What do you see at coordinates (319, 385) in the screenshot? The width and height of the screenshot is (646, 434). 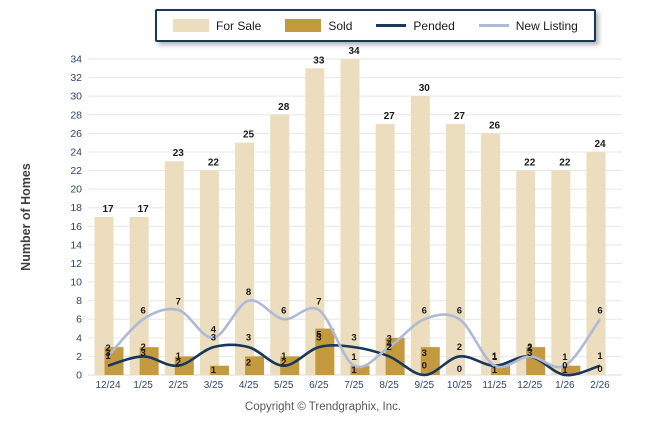 I see `x-tick-label: 6/25` at bounding box center [319, 385].